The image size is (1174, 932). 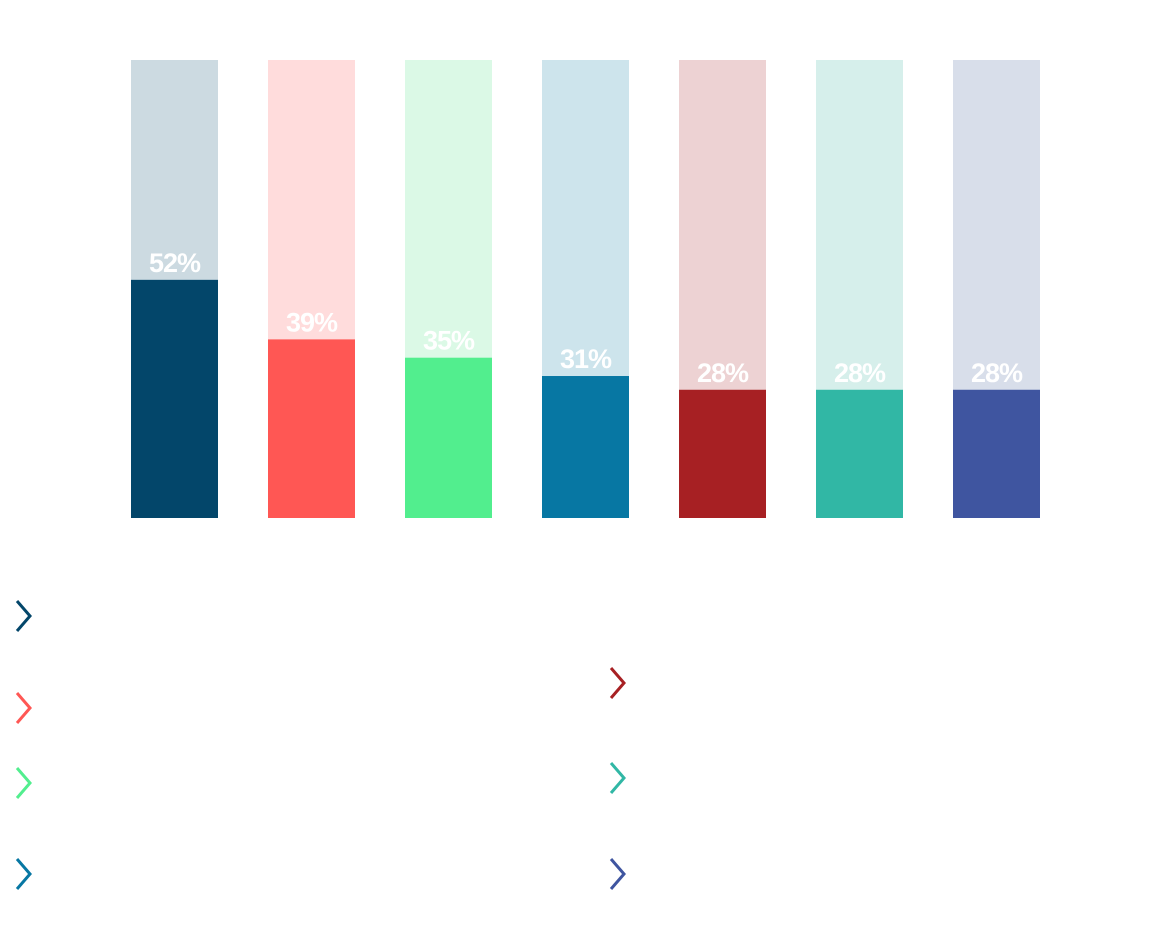 I want to click on bar-group: 39%, so click(x=311, y=289).